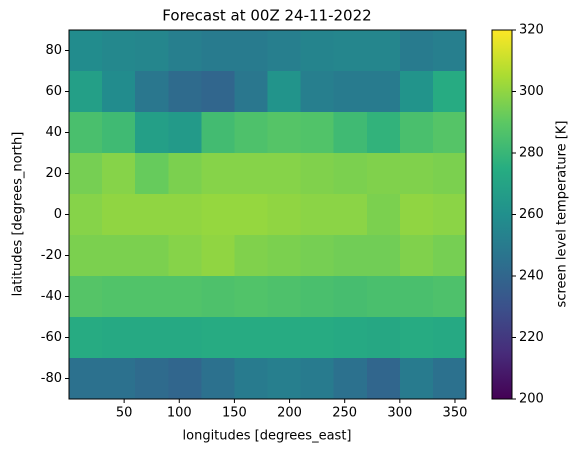  What do you see at coordinates (51, 255) in the screenshot?
I see `y-tick-label: -20` at bounding box center [51, 255].